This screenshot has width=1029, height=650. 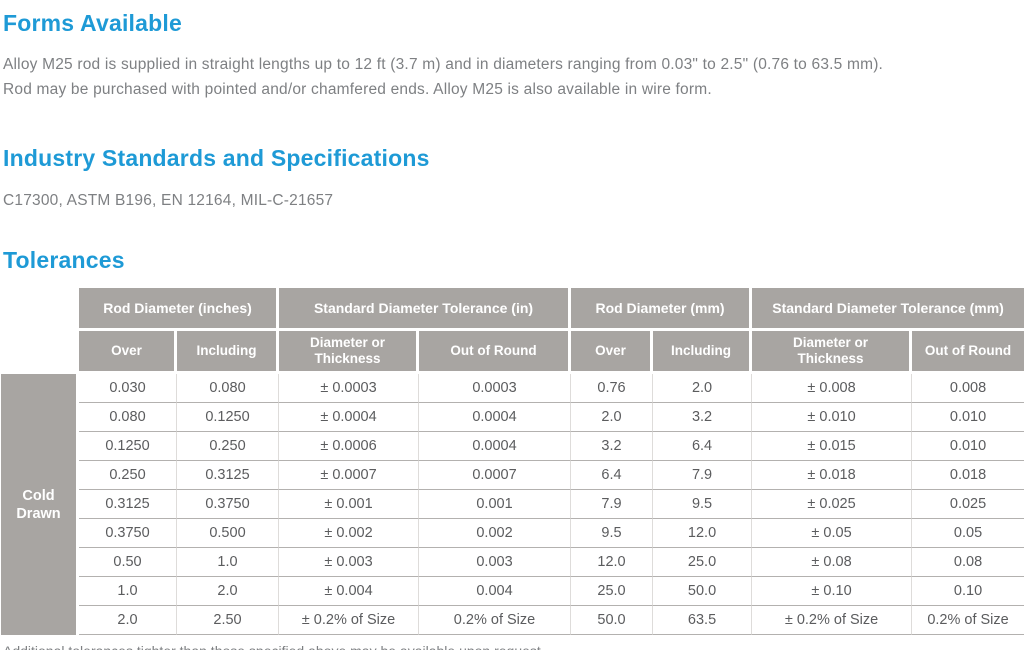 I want to click on group-header-rod-diameter-mm: Rod Diameter (mm), so click(x=662, y=309).